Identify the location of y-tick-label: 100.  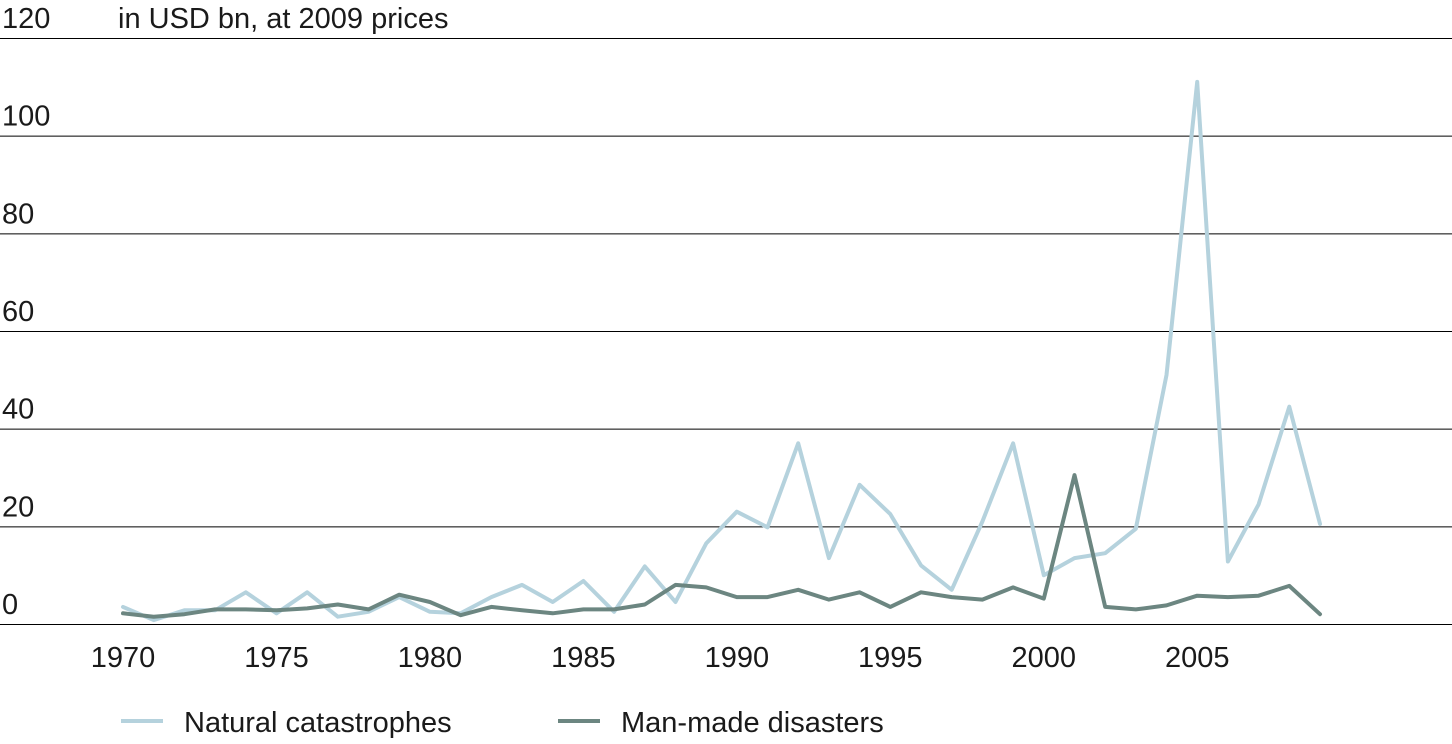
(26, 117).